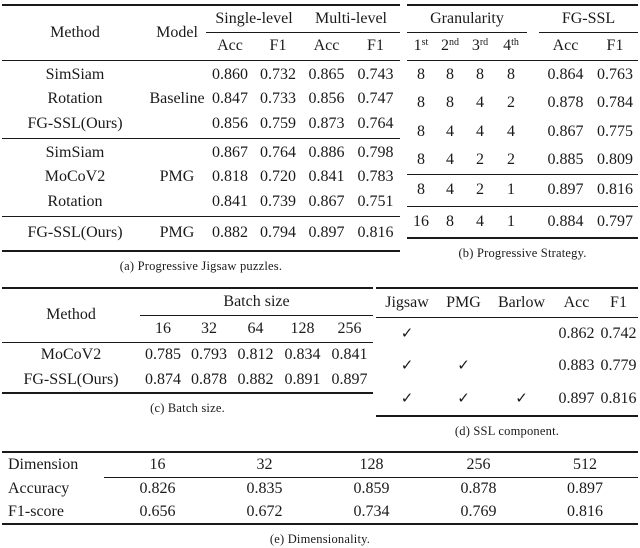  I want to click on cell-model: PMG, so click(177, 233).